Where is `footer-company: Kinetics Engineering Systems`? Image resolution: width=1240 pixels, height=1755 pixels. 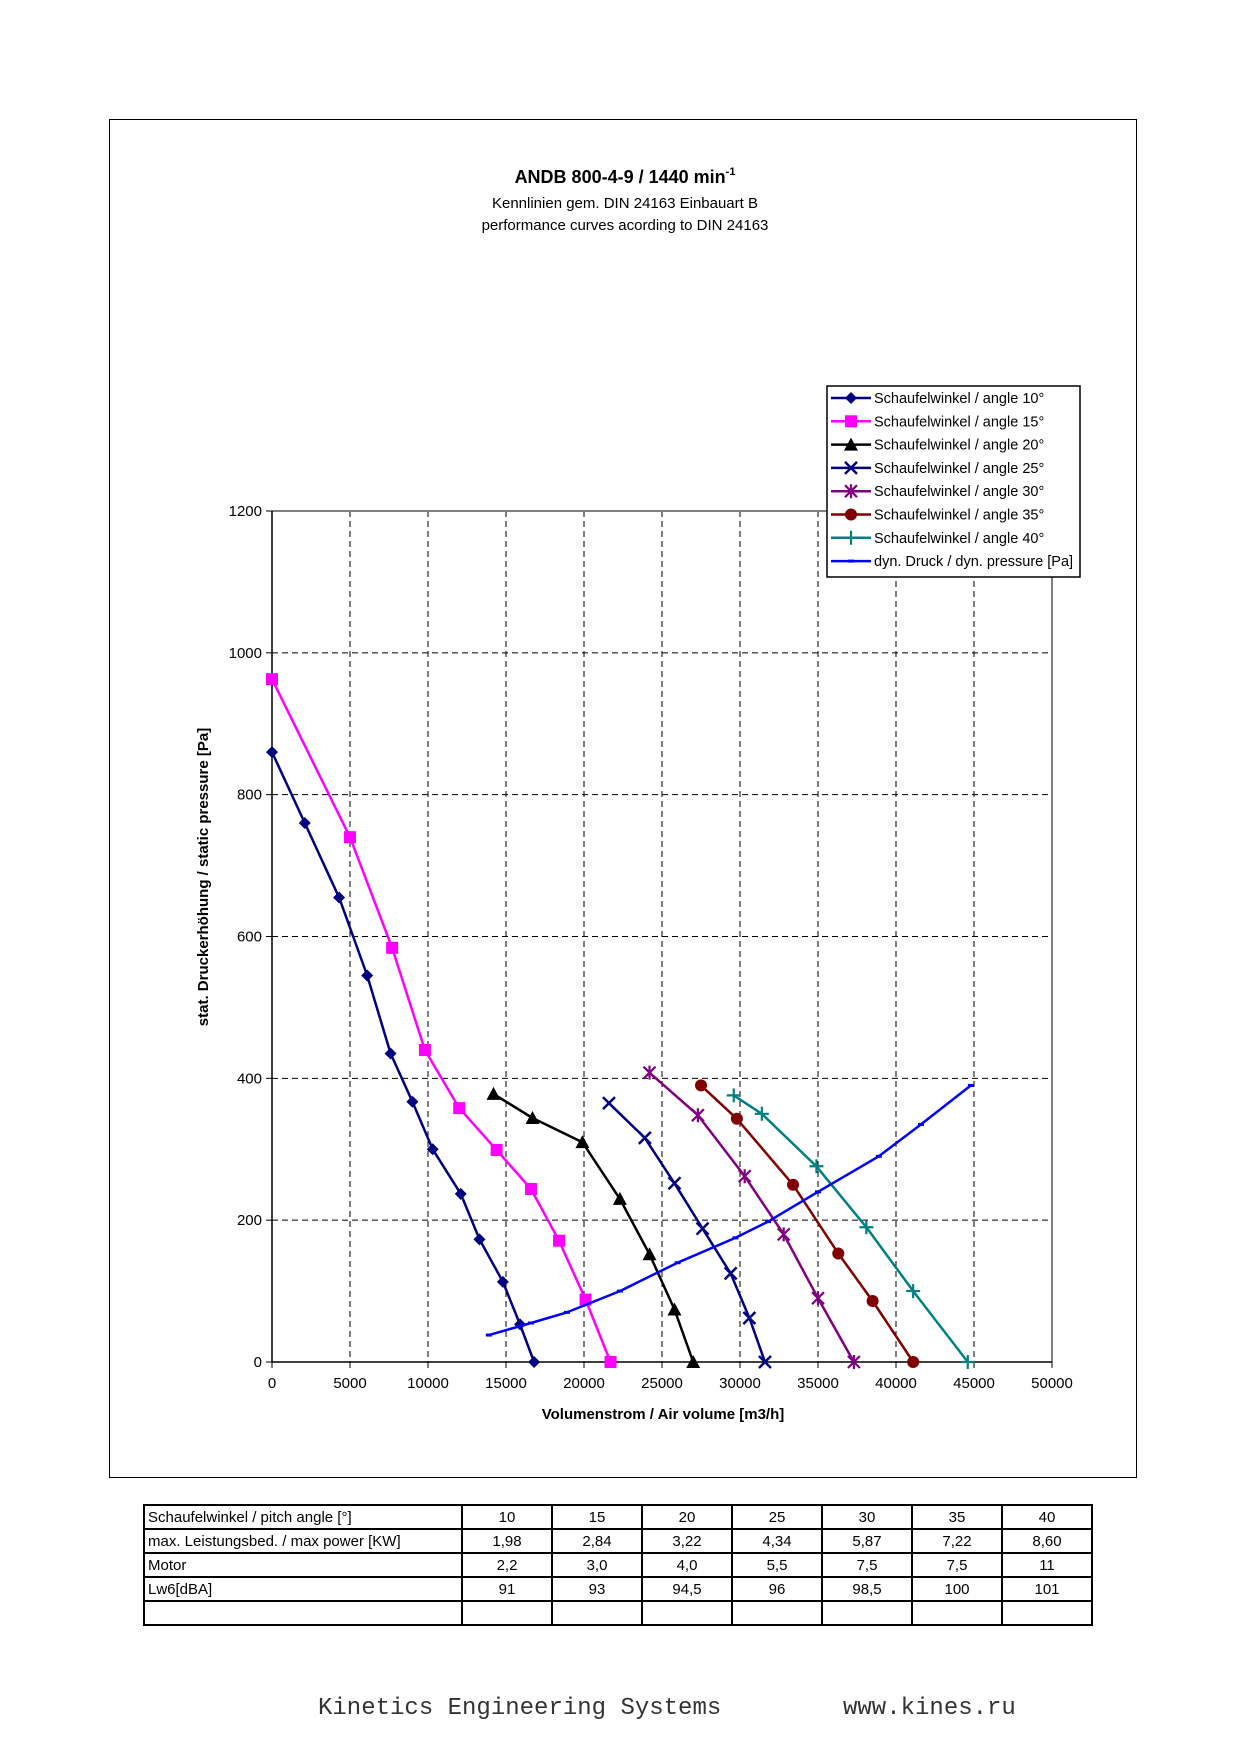
footer-company: Kinetics Engineering Systems is located at coordinates (520, 1708).